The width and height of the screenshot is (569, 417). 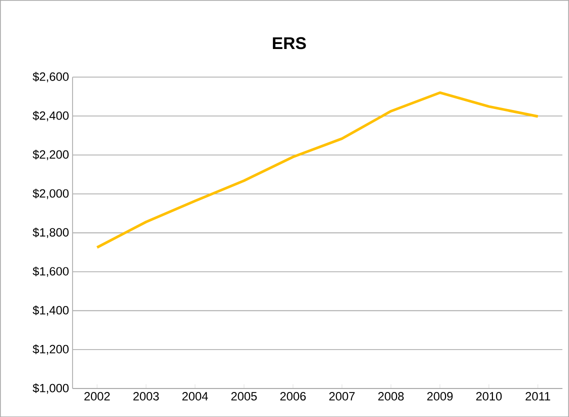 I want to click on x-tick-label: 2006, so click(x=293, y=396).